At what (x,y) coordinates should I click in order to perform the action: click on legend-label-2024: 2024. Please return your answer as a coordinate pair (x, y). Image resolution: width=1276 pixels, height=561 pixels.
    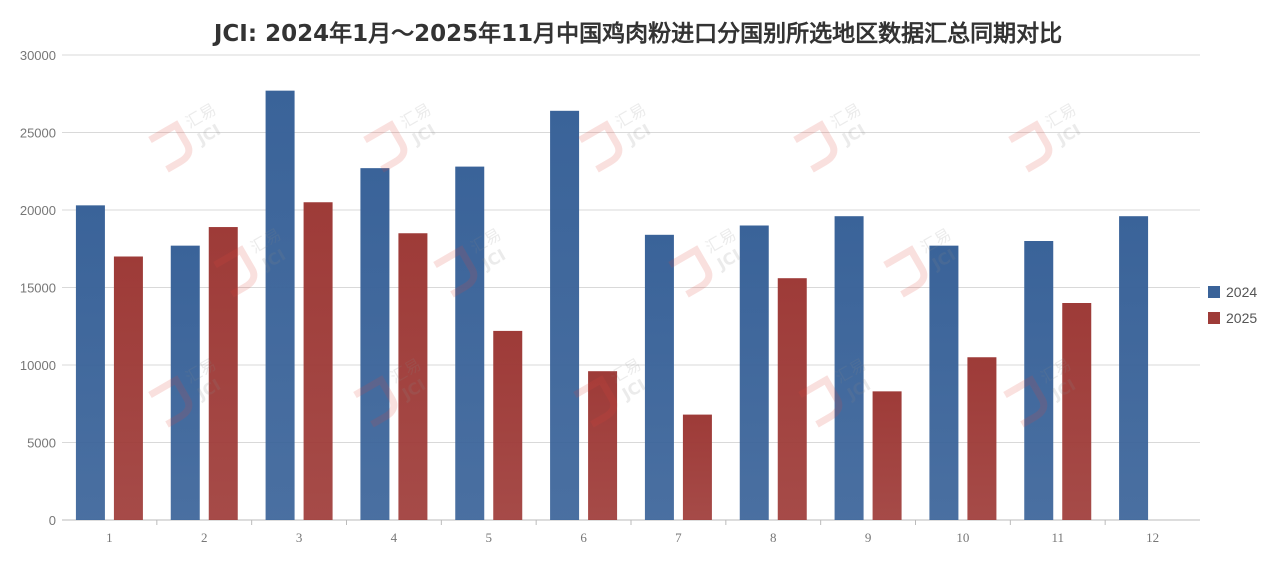
    Looking at the image, I should click on (1242, 292).